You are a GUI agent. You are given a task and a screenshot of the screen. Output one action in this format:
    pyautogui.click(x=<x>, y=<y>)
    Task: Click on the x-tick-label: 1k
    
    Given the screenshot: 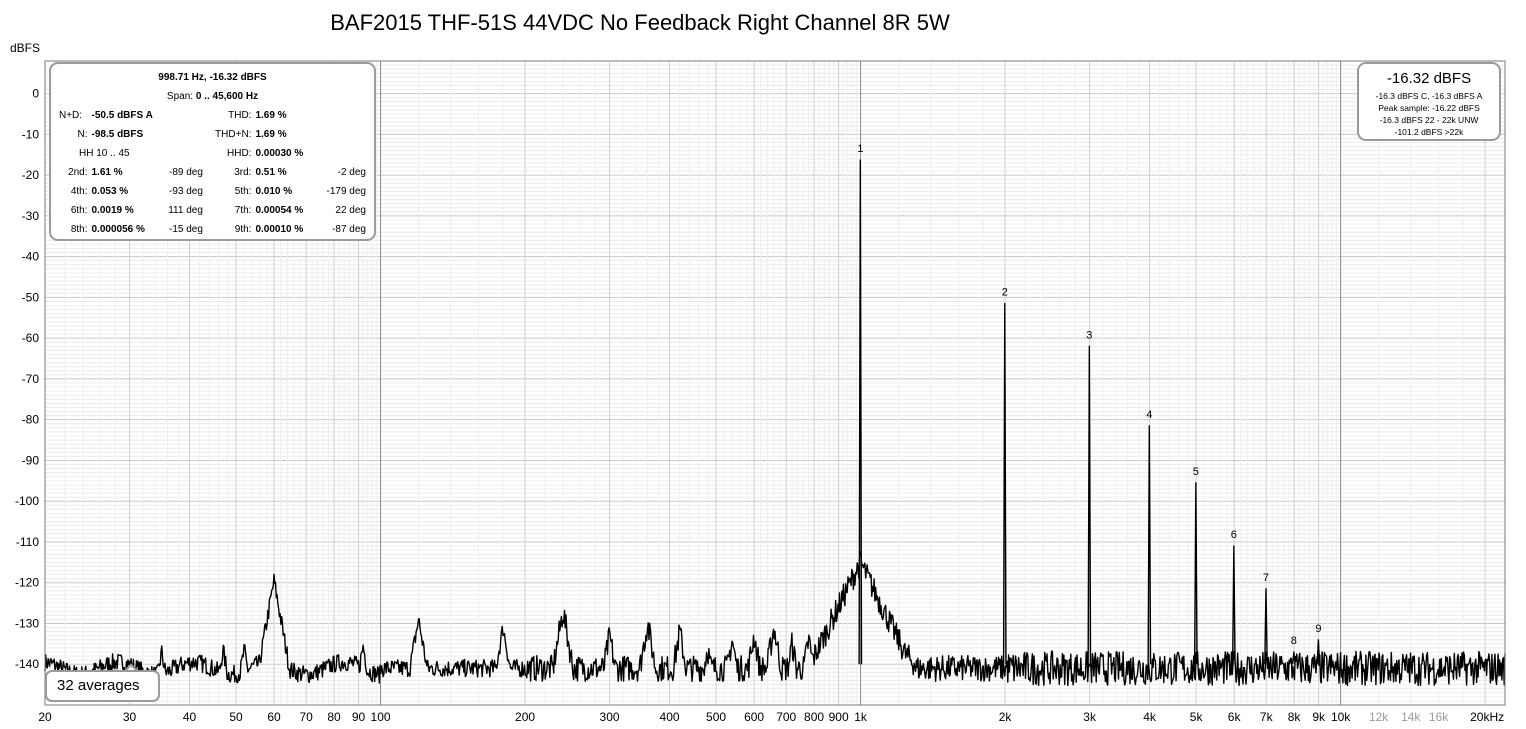 What is the action you would take?
    pyautogui.click(x=861, y=717)
    